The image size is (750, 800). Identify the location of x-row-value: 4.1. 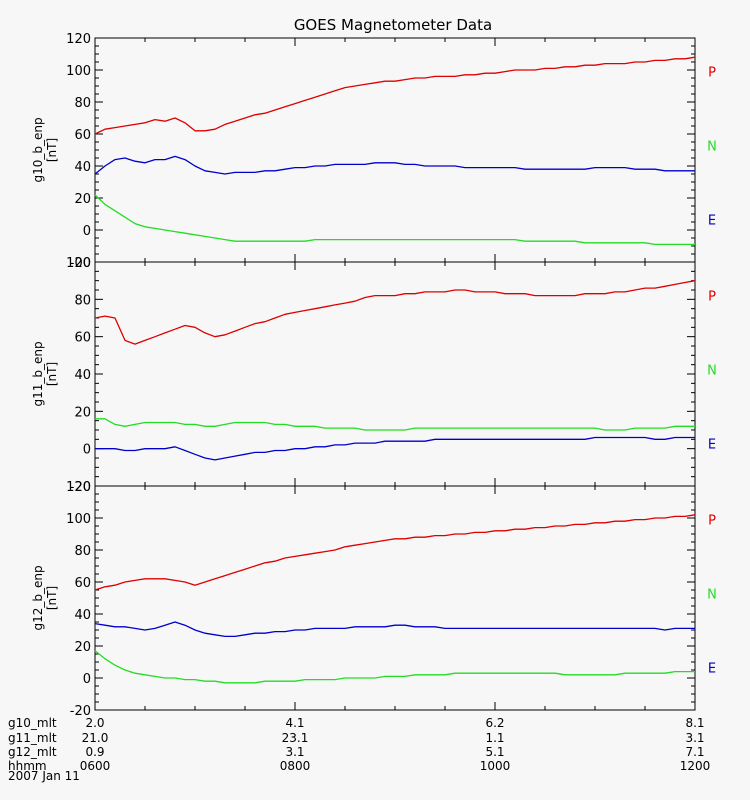
(294, 723).